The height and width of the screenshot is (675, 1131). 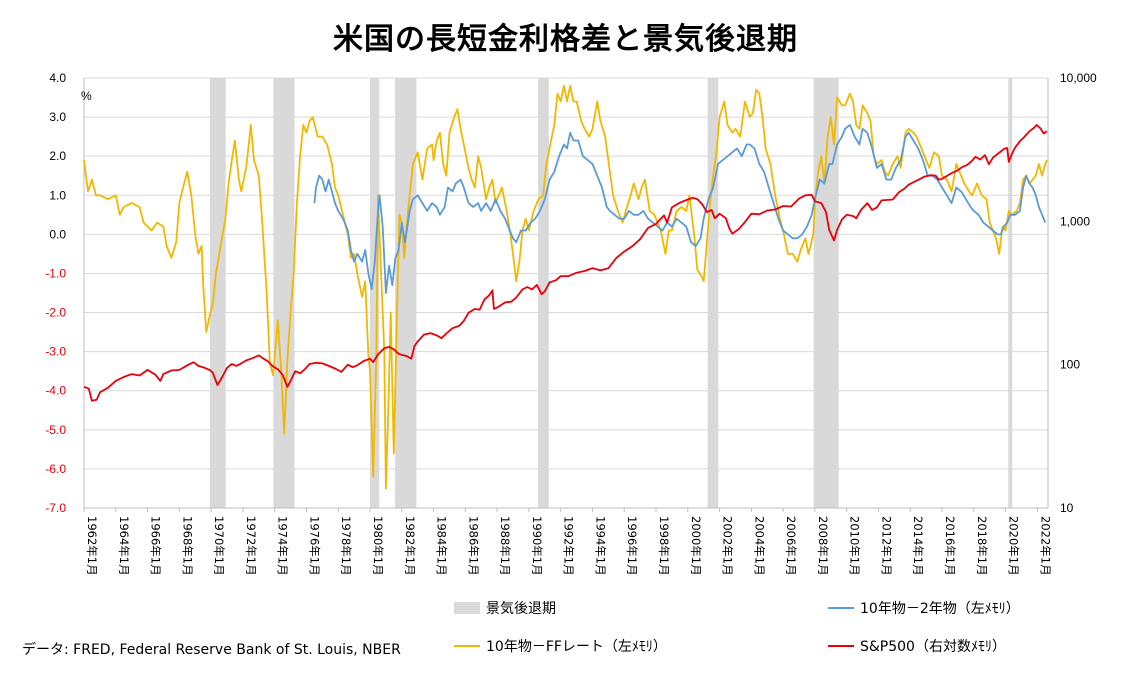 I want to click on x-tick-label: 1970年1月, so click(x=219, y=546).